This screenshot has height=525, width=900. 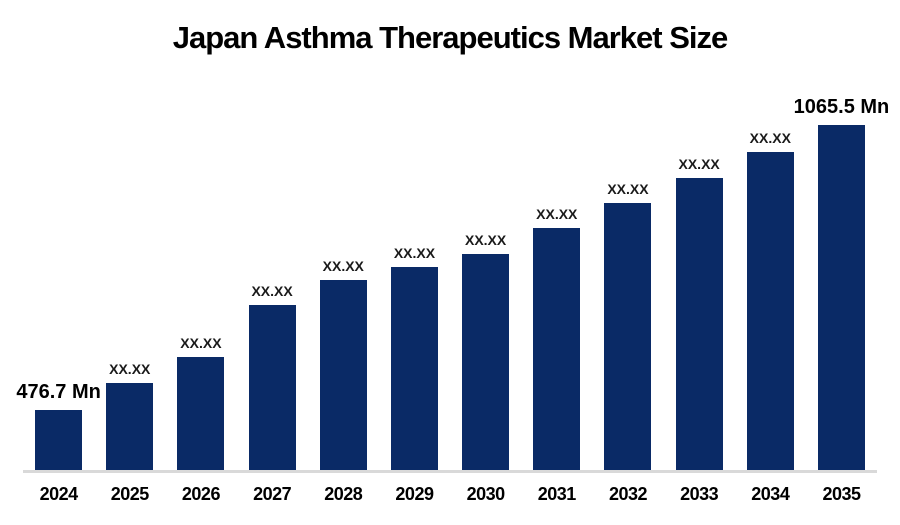 What do you see at coordinates (58, 235) in the screenshot?
I see `bar-slot-2024: 476.7 Mn` at bounding box center [58, 235].